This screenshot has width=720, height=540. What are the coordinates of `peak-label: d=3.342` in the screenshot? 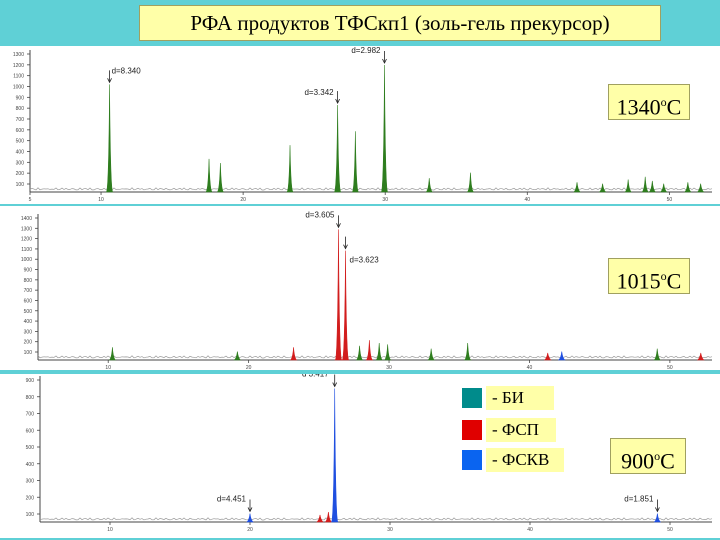 It's located at (319, 92).